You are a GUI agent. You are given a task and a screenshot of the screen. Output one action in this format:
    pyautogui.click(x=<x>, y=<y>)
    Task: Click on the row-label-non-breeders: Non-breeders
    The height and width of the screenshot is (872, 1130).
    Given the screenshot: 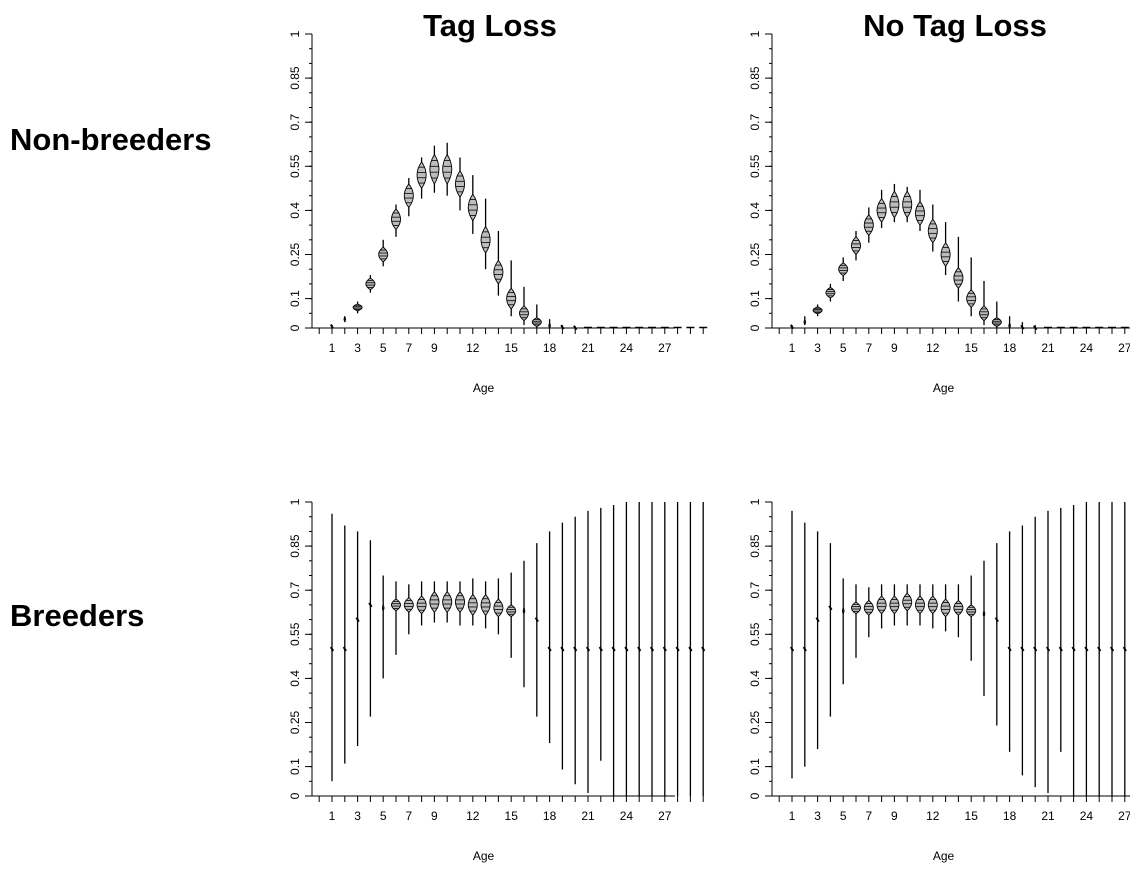 What is the action you would take?
    pyautogui.click(x=111, y=139)
    